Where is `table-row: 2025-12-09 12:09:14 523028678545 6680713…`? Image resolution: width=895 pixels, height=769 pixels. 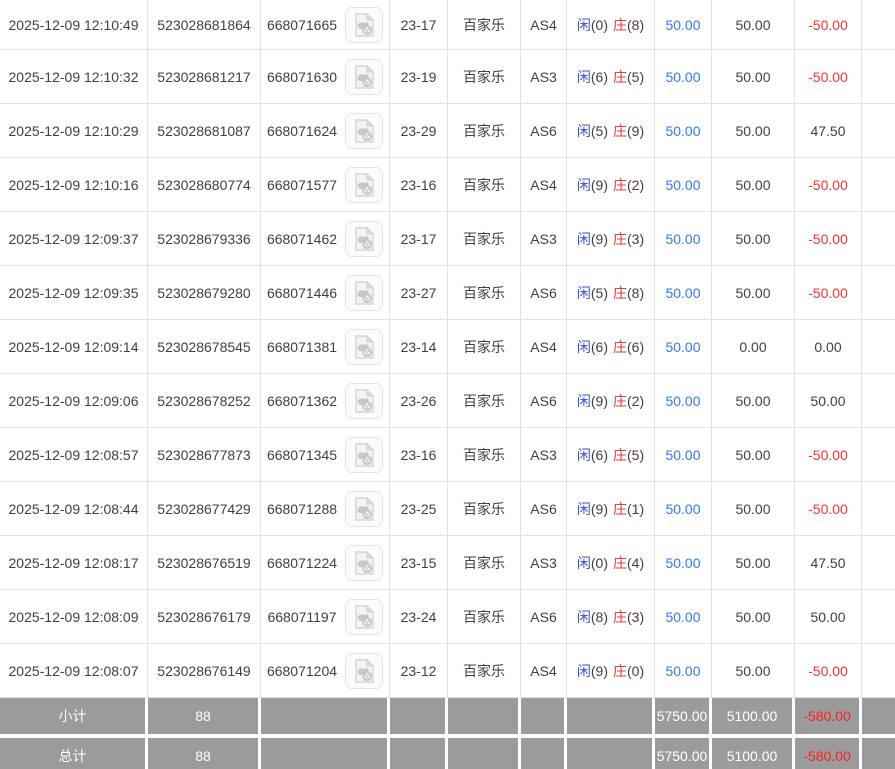 table-row: 2025-12-09 12:09:14 523028678545 6680713… is located at coordinates (447, 347).